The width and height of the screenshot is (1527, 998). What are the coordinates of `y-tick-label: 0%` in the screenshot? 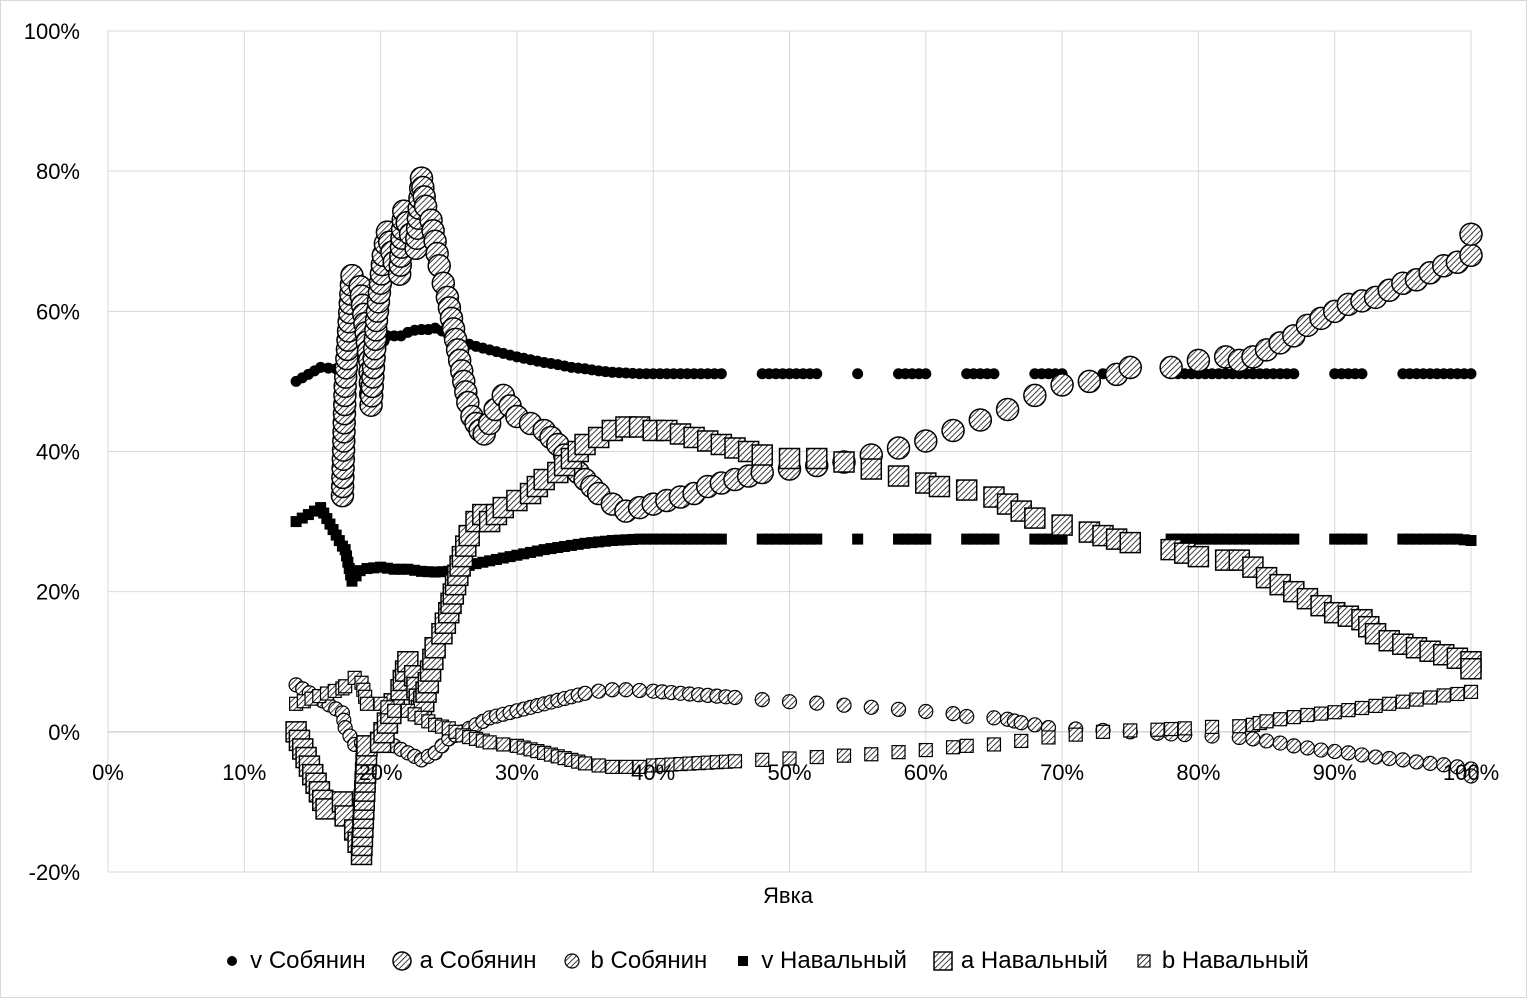 It's located at (64, 732).